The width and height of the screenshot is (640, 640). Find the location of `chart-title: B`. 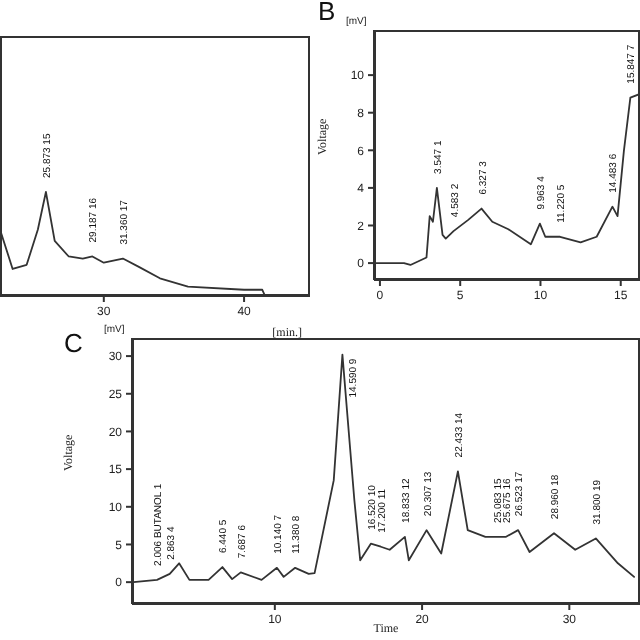

chart-title: B is located at coordinates (327, 13).